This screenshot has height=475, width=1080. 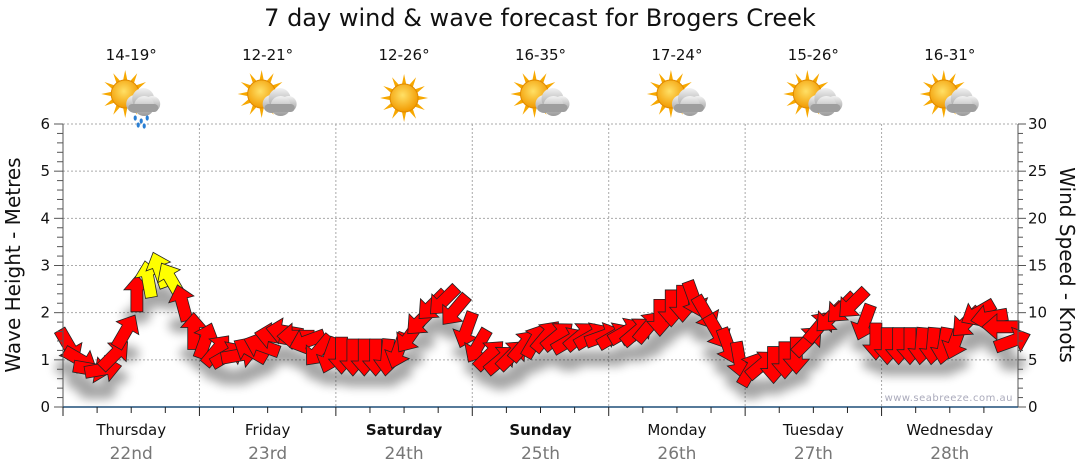 I want to click on sun-icon, so click(x=404, y=98).